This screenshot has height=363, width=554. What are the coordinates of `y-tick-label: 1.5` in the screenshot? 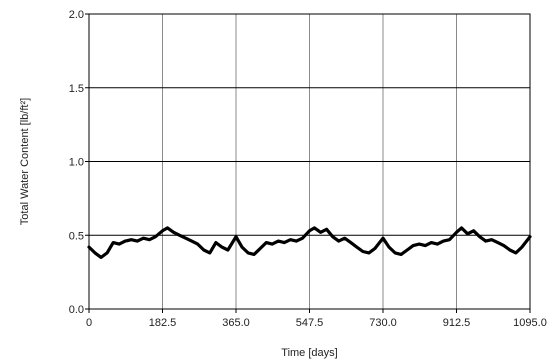 It's located at (76, 89).